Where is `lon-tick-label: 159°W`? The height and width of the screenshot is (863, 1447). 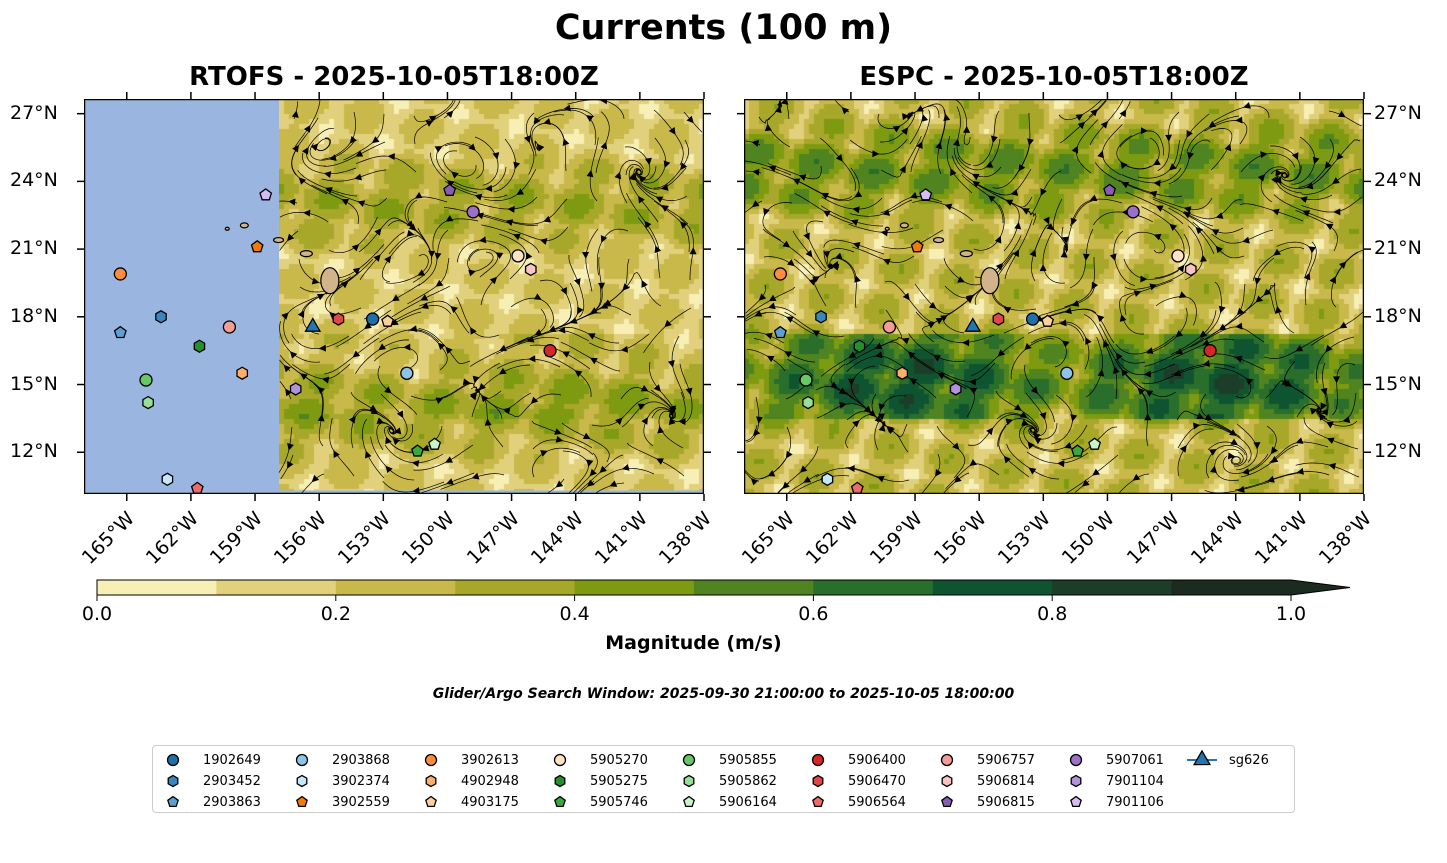
lon-tick-label: 159°W is located at coordinates (236, 538).